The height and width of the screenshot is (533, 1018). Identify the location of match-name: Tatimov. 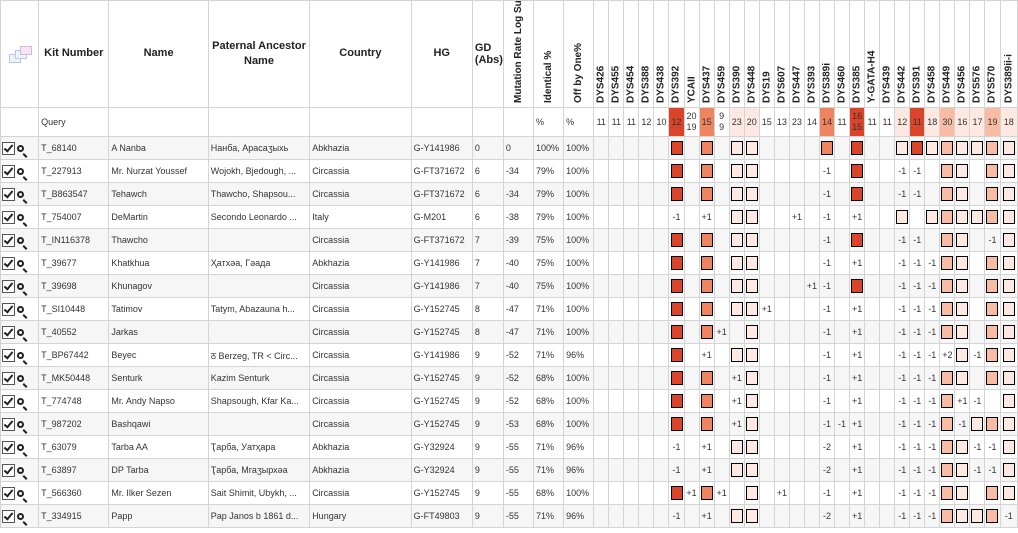
(158, 309).